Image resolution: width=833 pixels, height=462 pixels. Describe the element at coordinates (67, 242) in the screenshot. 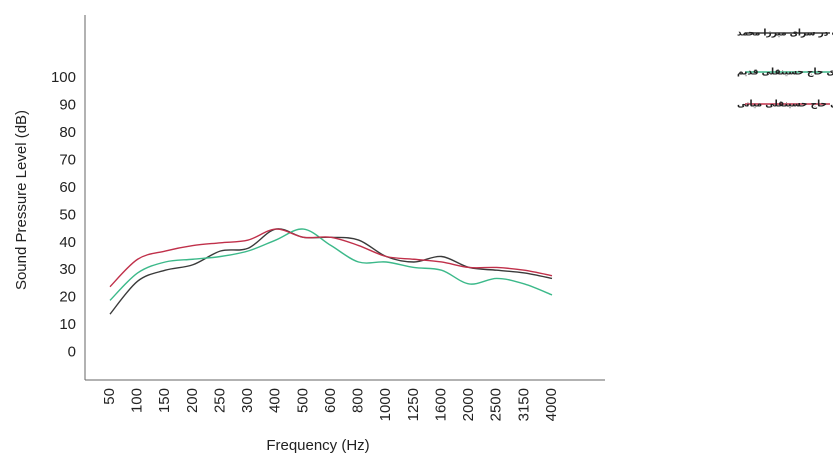

I see `y-tick-label: 40` at that location.